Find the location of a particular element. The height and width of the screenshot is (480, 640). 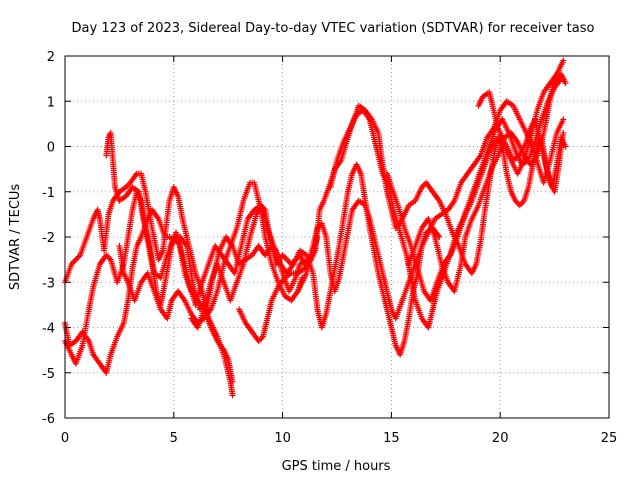

x-tick-label: 0 is located at coordinates (65, 438).